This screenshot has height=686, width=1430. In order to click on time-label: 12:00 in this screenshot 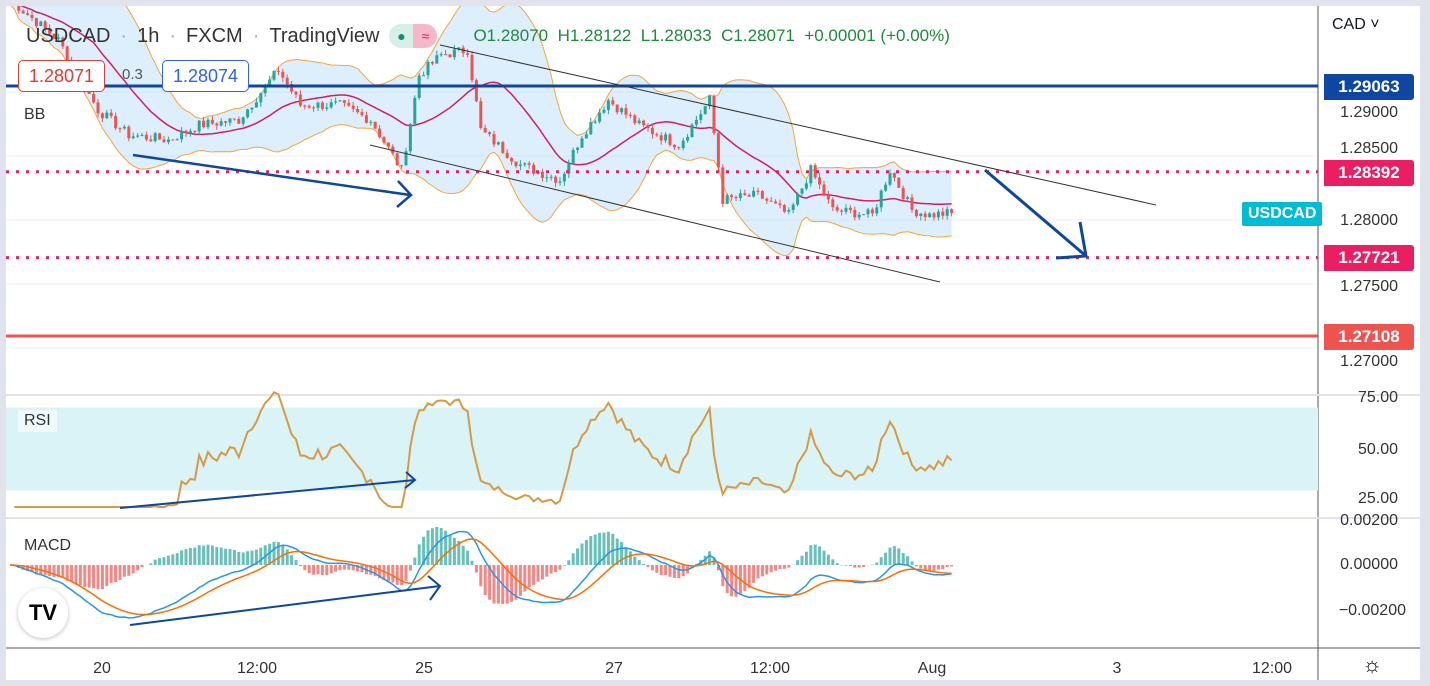, I will do `click(1272, 668)`.